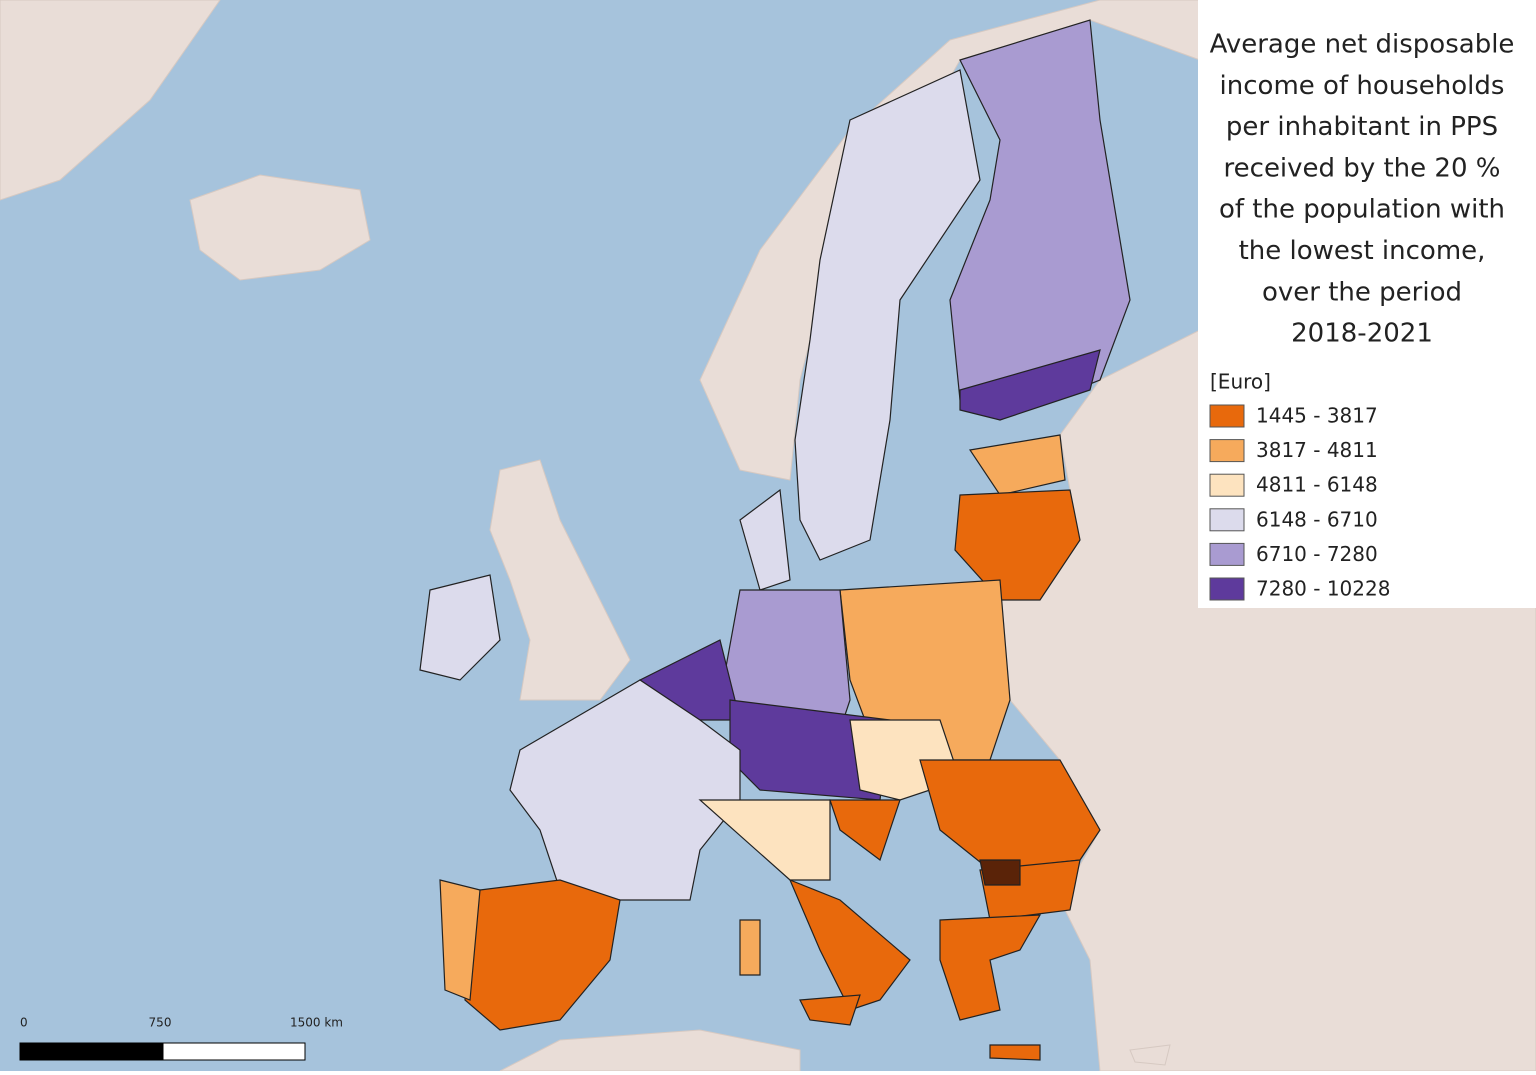 This screenshot has width=1536, height=1075. I want to click on legend-label: 6710 - 7280, so click(1317, 554).